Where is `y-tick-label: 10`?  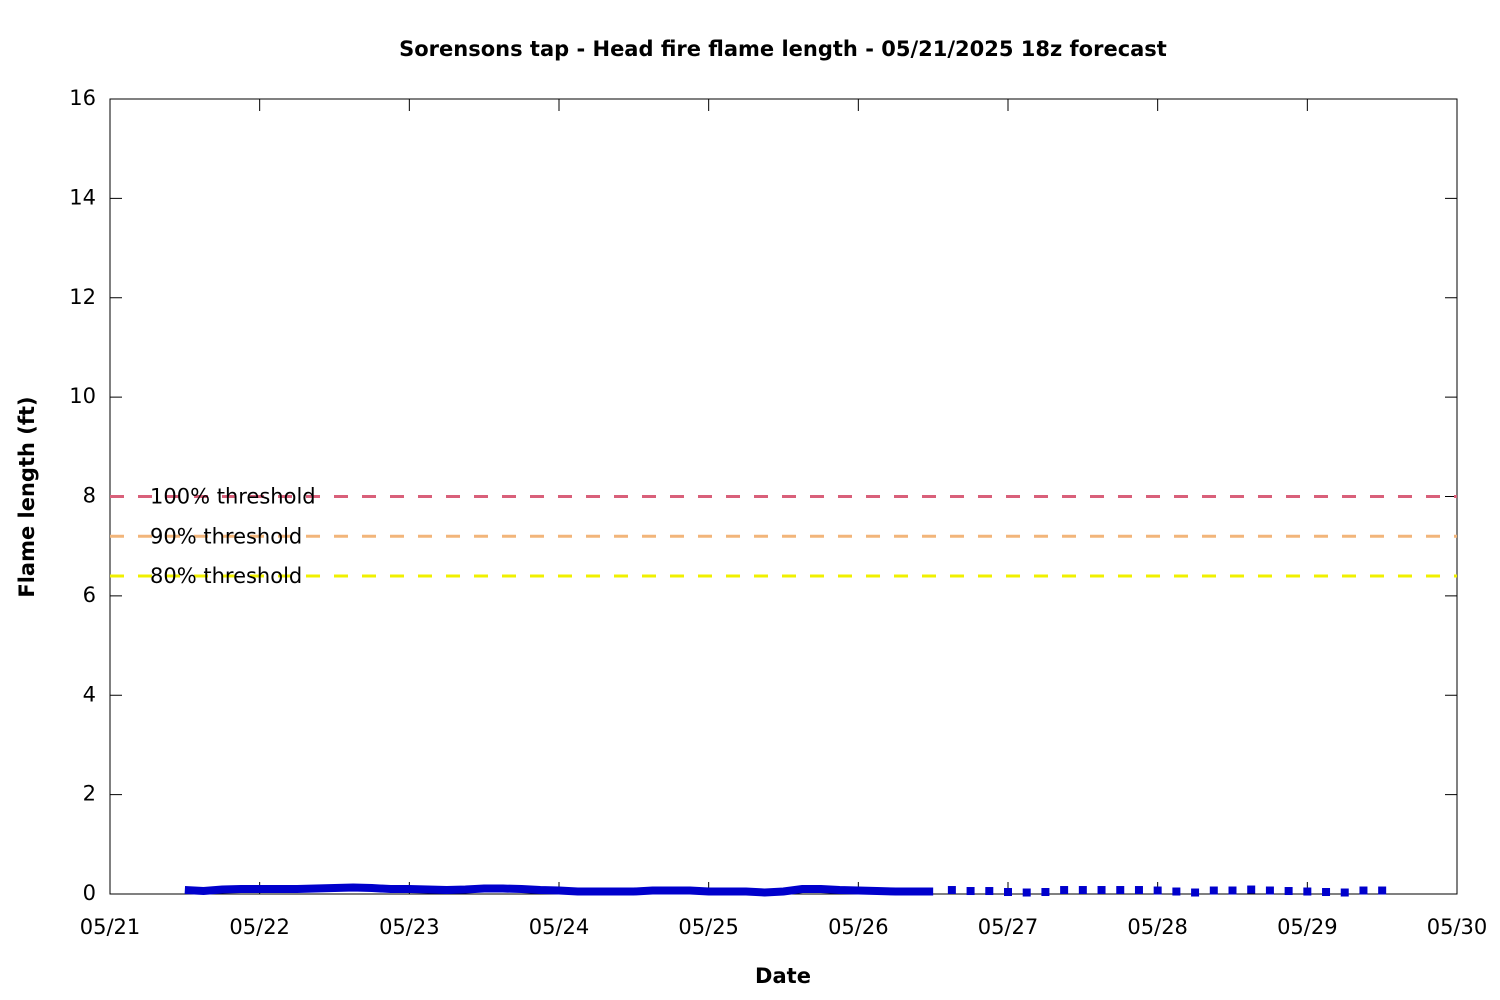
y-tick-label: 10 is located at coordinates (82, 396).